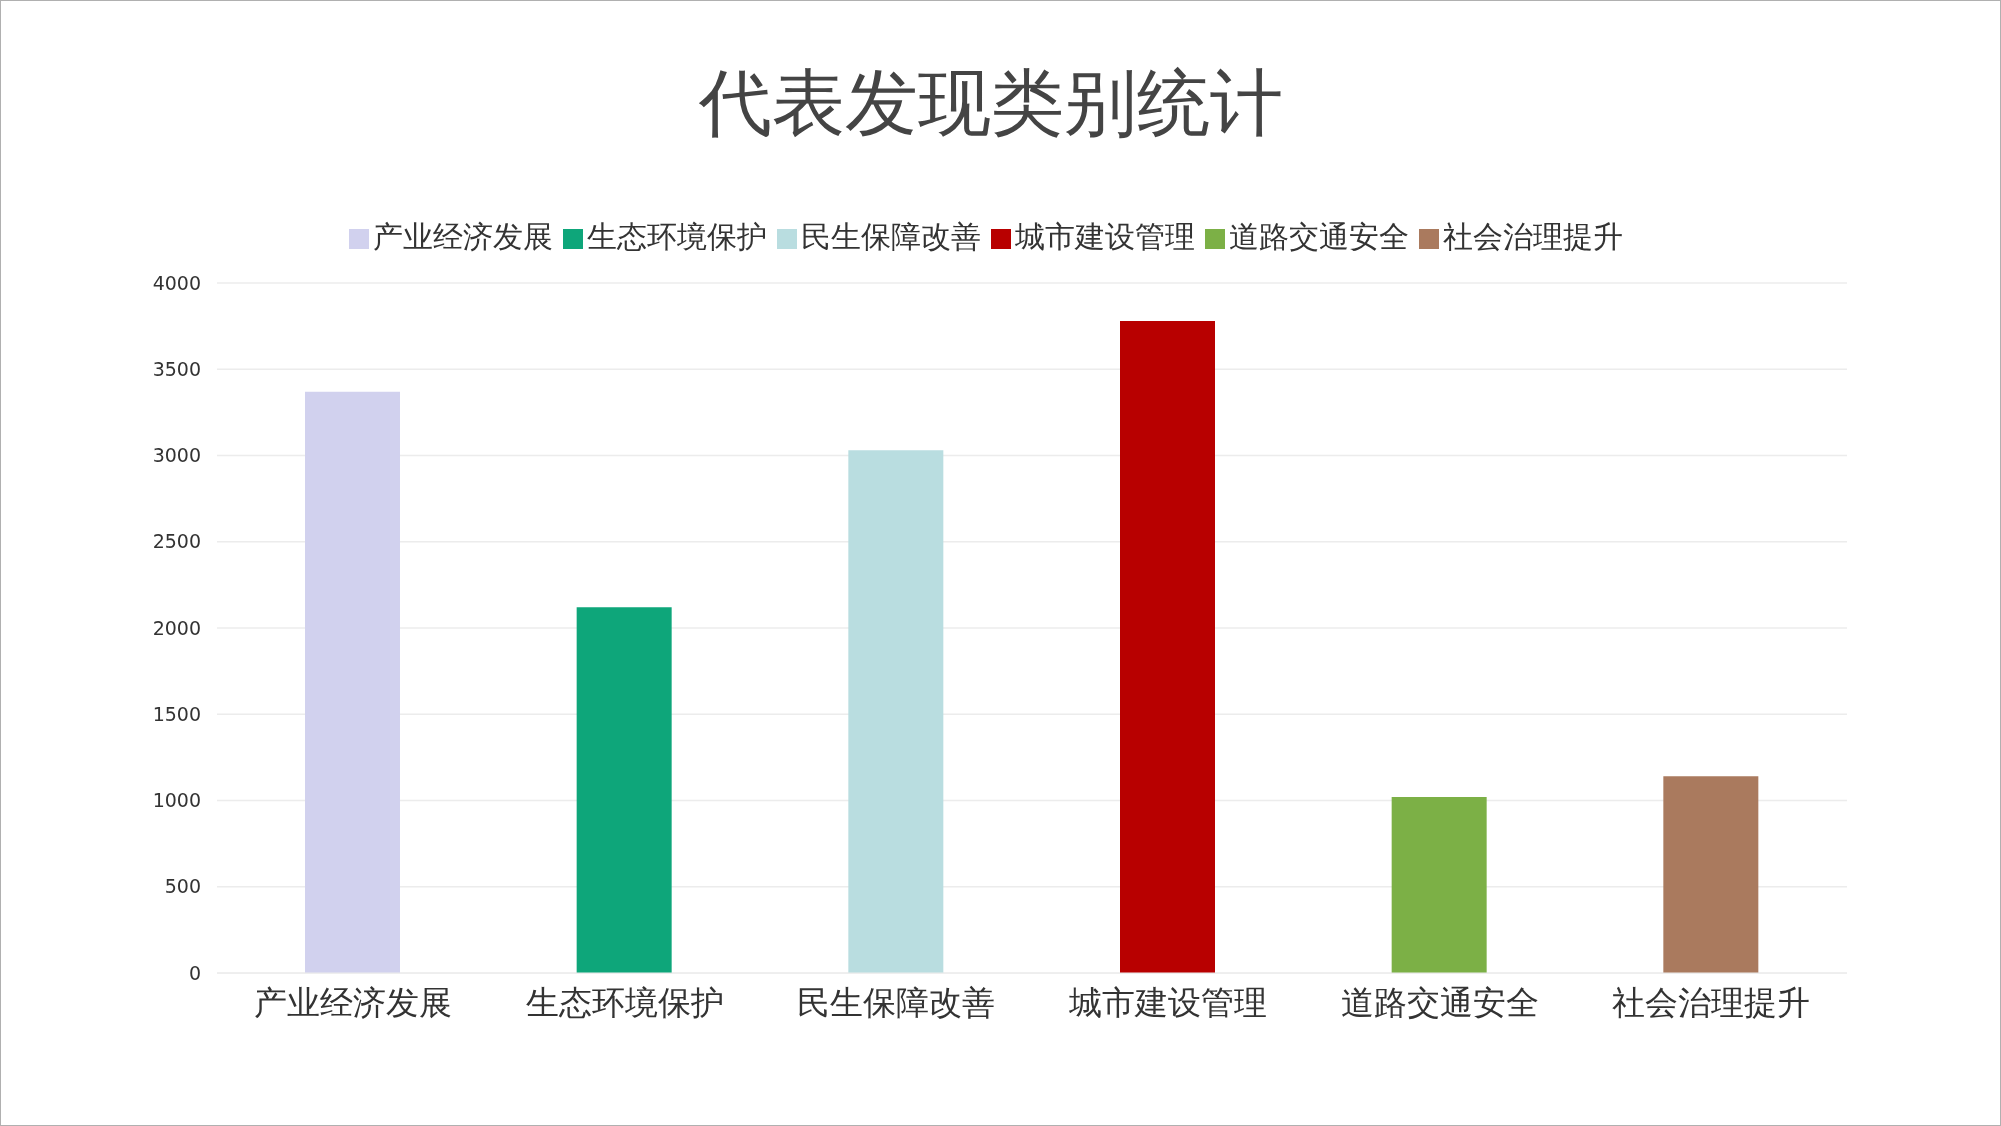  Describe the element at coordinates (463, 237) in the screenshot. I see `legend-label: 产业经济发展` at that location.